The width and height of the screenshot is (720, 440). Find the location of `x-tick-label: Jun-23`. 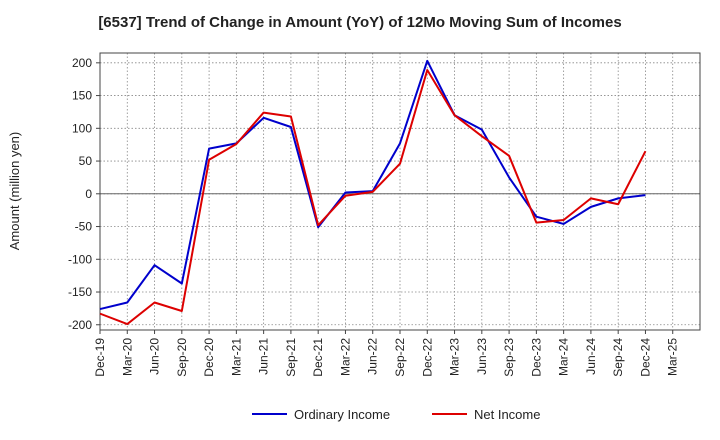

x-tick-label: Jun-23 is located at coordinates (482, 356).